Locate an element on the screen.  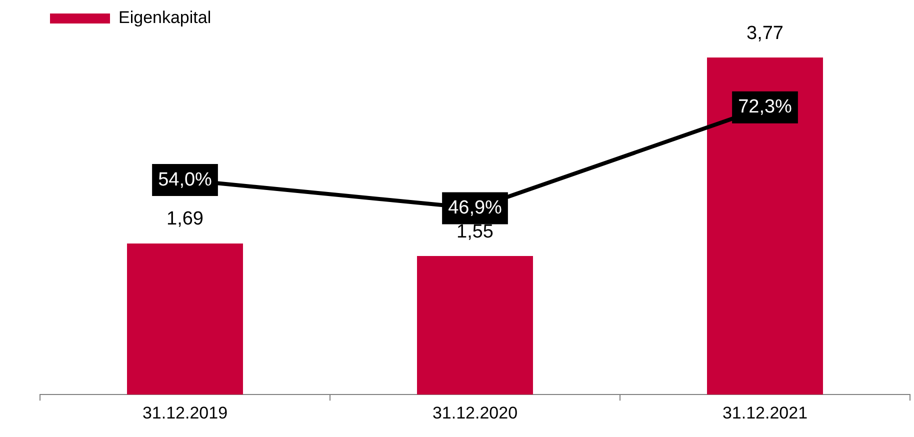
x-tick-label: 31.12.2019 is located at coordinates (185, 412).